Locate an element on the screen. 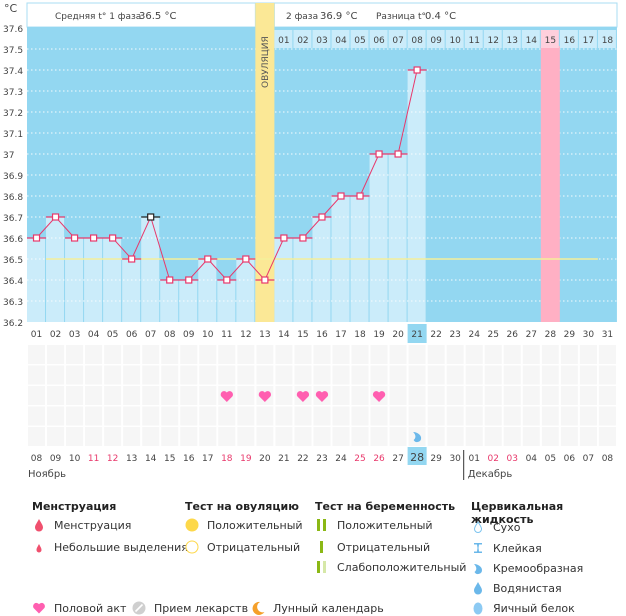 Image resolution: width=626 pixels, height=616 pixels. legend-pregnancy-title: Тест на беременность is located at coordinates (385, 506).